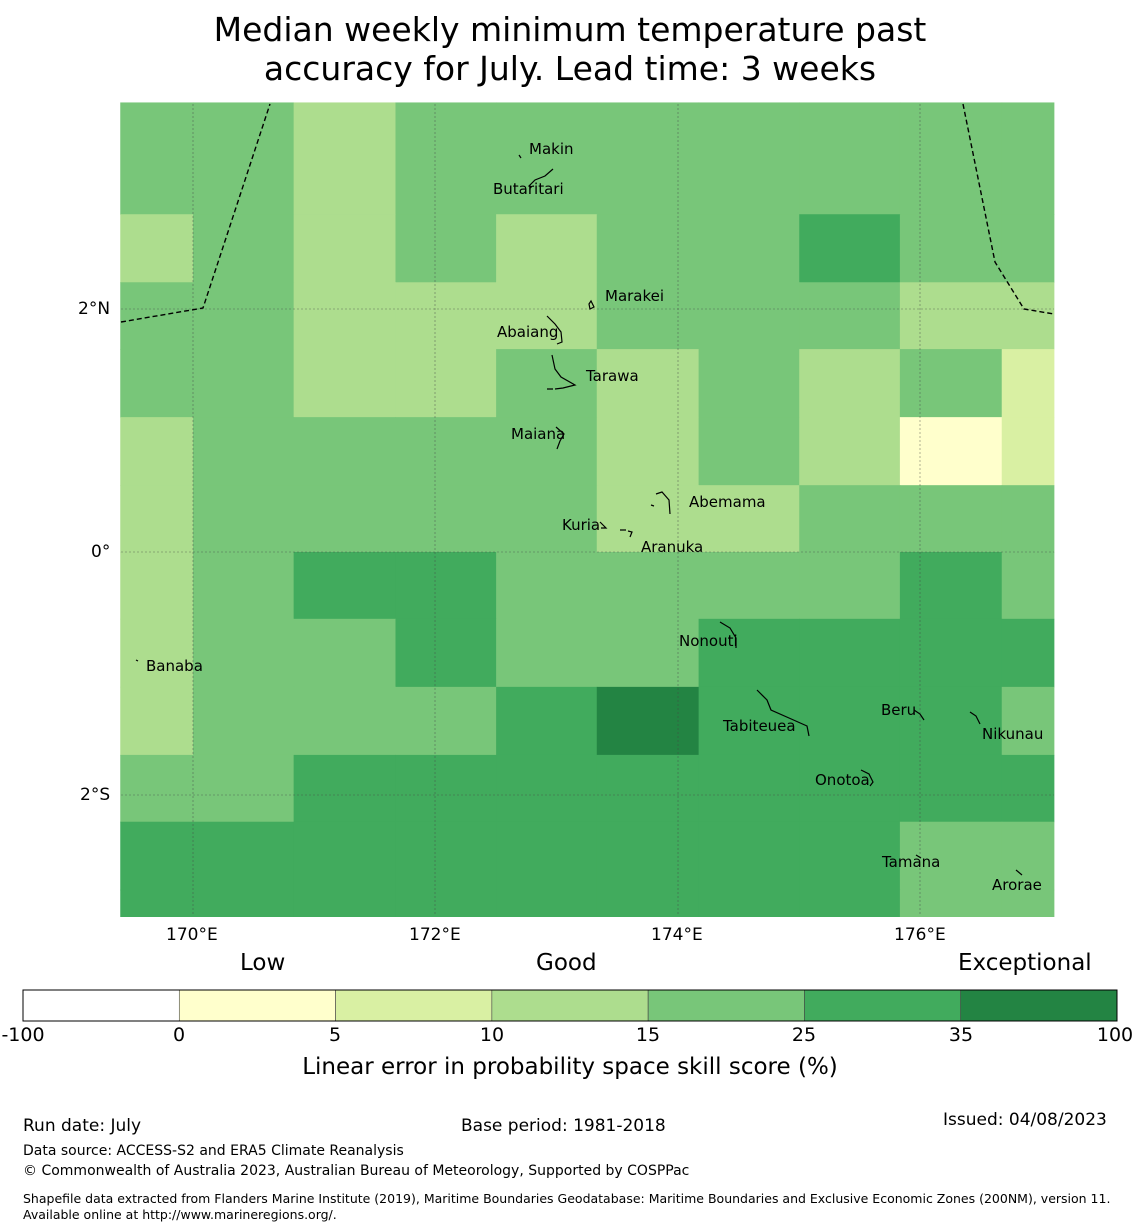 The width and height of the screenshot is (1140, 1230). What do you see at coordinates (520, 156) in the screenshot?
I see `island-outline-makin` at bounding box center [520, 156].